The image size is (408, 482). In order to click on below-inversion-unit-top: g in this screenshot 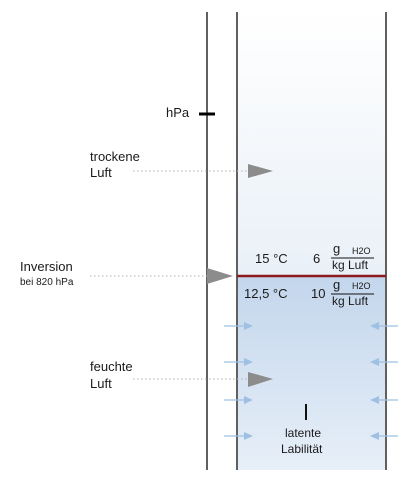, I will do `click(337, 284)`.